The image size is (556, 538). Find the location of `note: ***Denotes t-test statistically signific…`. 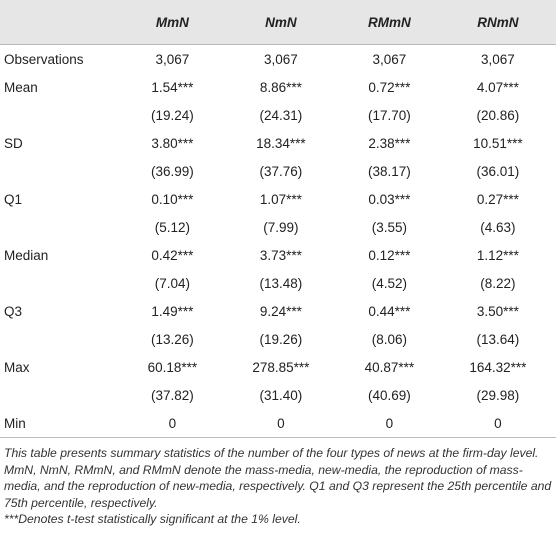

note: ***Denotes t-test statistically signific… is located at coordinates (152, 519).